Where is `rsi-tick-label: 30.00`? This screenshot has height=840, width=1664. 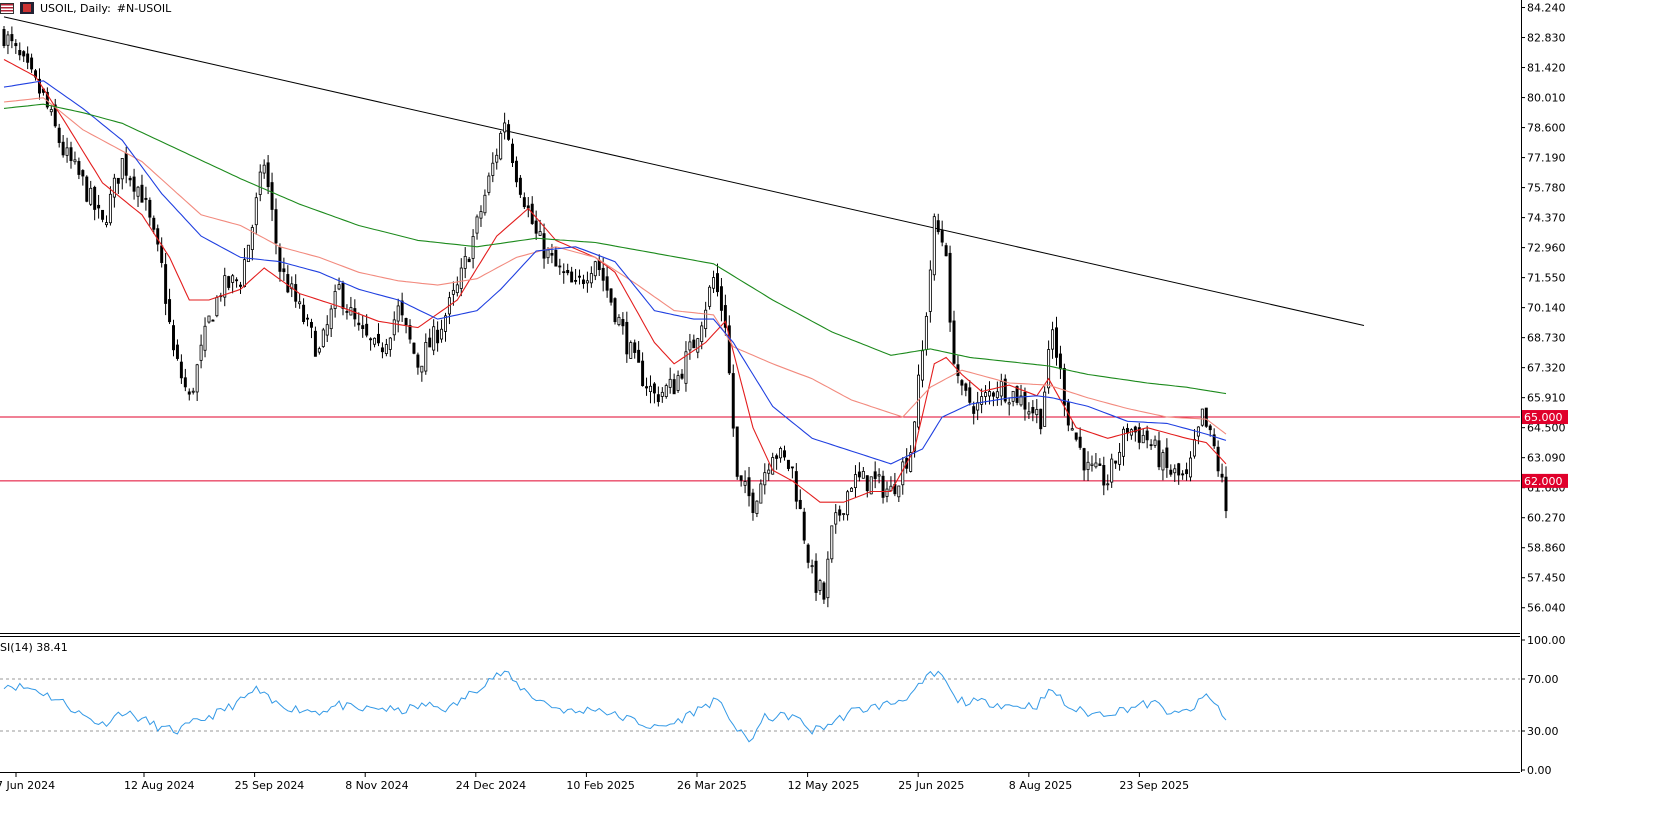 rsi-tick-label: 30.00 is located at coordinates (1543, 731).